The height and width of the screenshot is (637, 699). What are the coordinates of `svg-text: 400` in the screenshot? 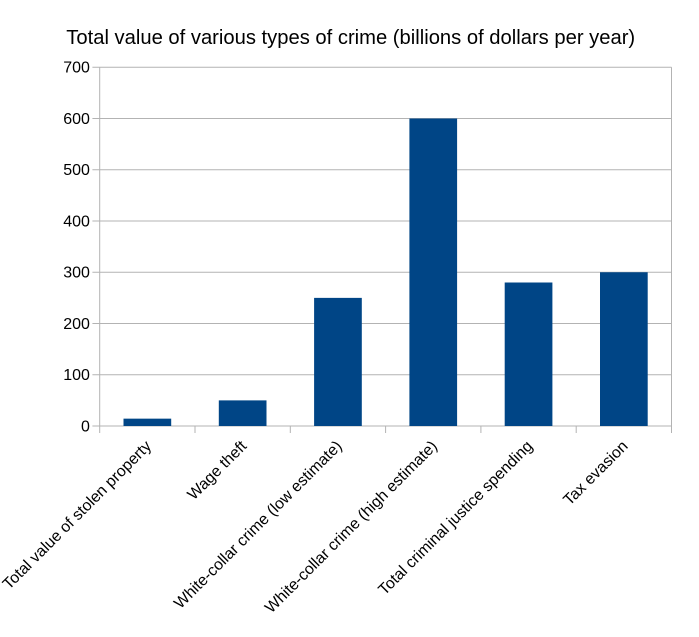 It's located at (76, 221).